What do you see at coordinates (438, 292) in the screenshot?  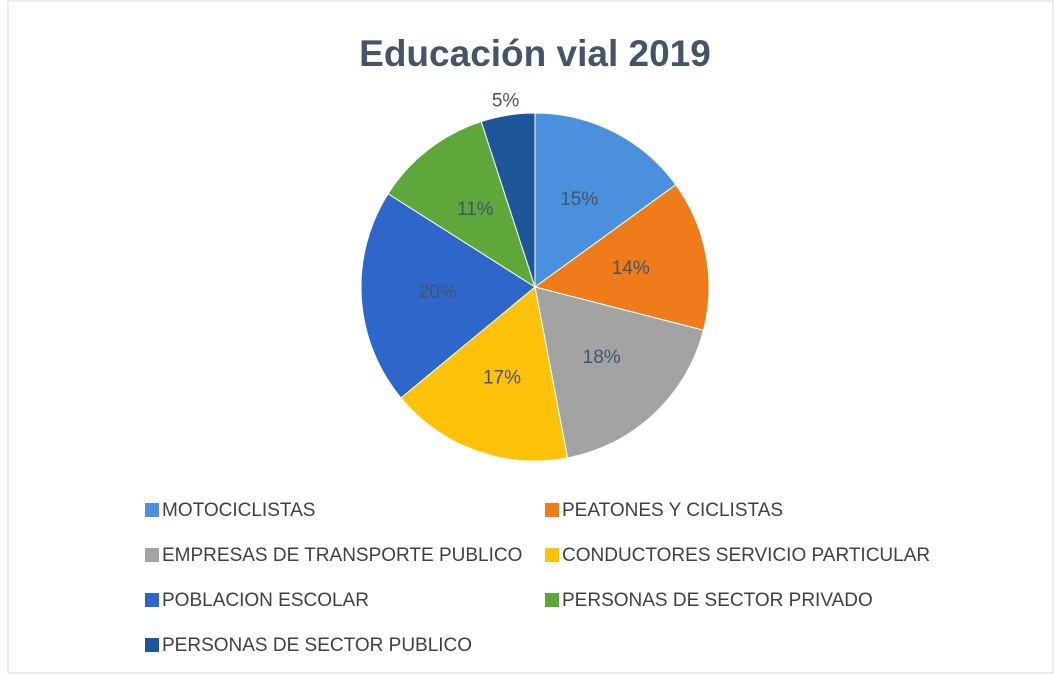 I see `data-label: 20%` at bounding box center [438, 292].